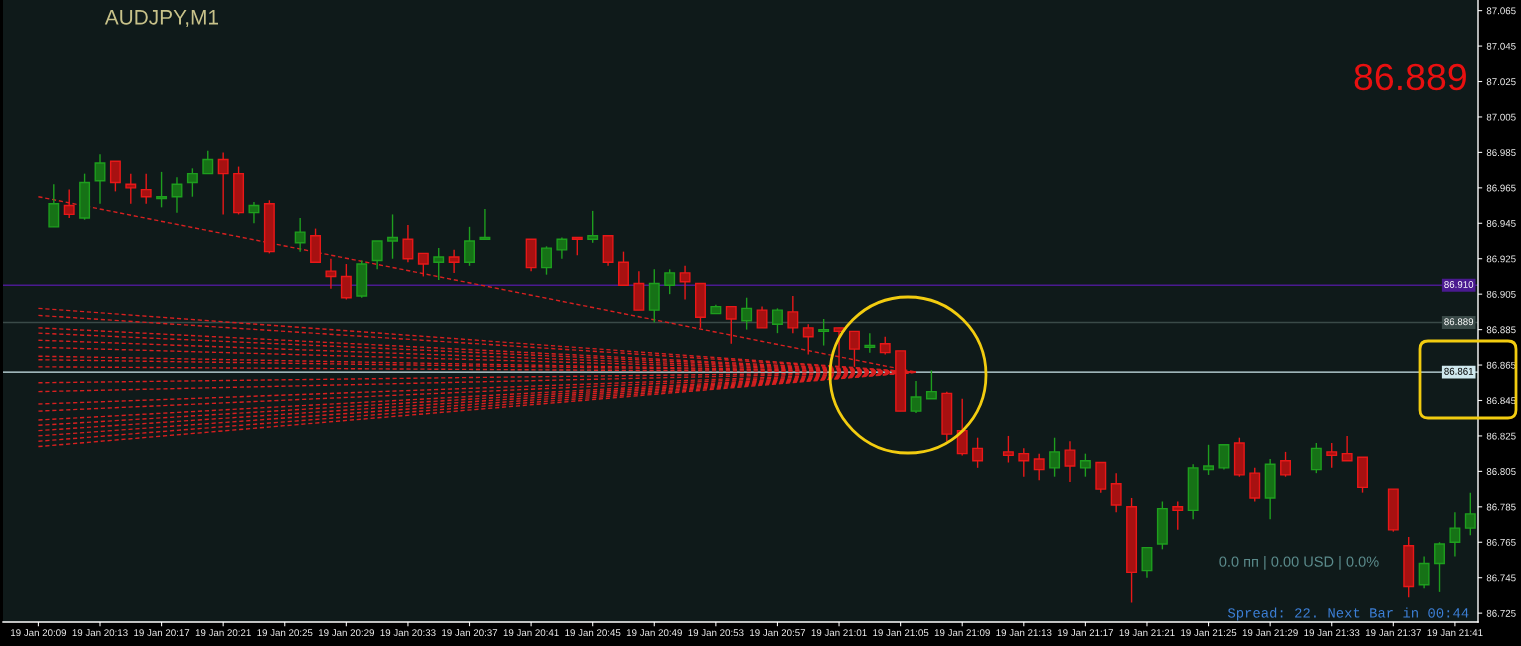 The width and height of the screenshot is (1521, 646). What do you see at coordinates (1501, 401) in the screenshot?
I see `y-tick-label: 86.845` at bounding box center [1501, 401].